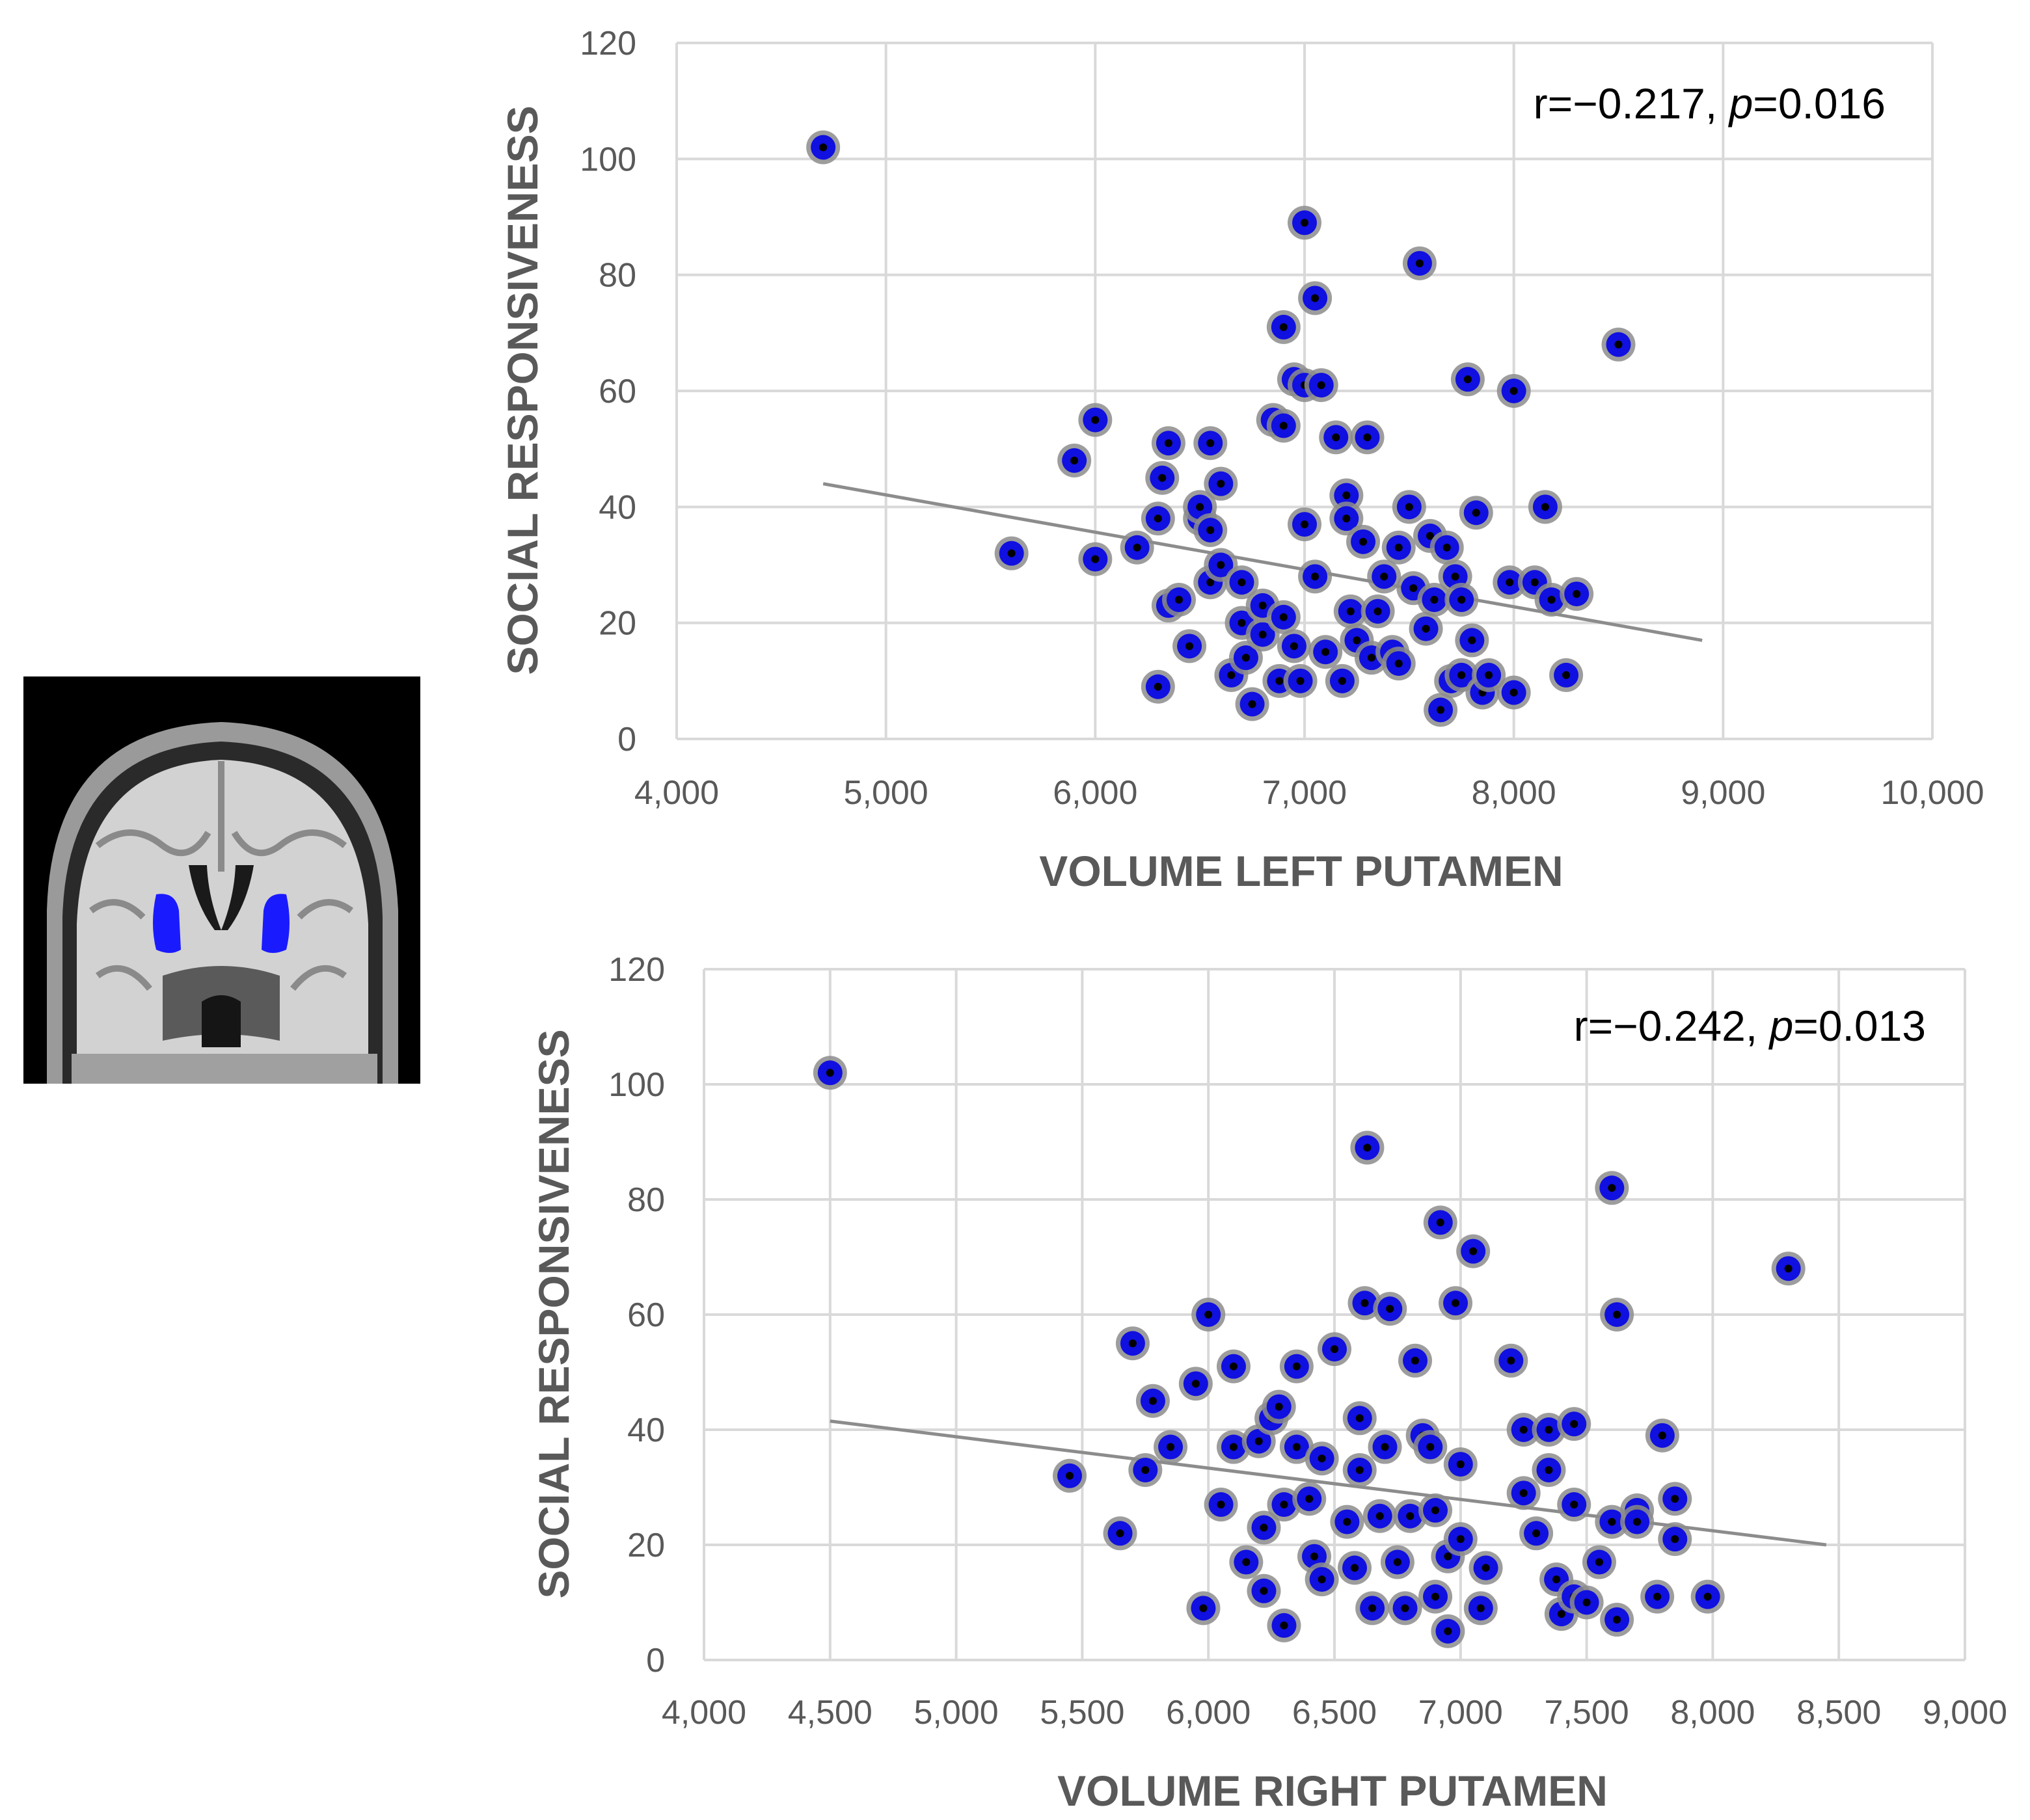 This screenshot has width=2030, height=1820. What do you see at coordinates (886, 793) in the screenshot?
I see `x-tick-label: 5,000` at bounding box center [886, 793].